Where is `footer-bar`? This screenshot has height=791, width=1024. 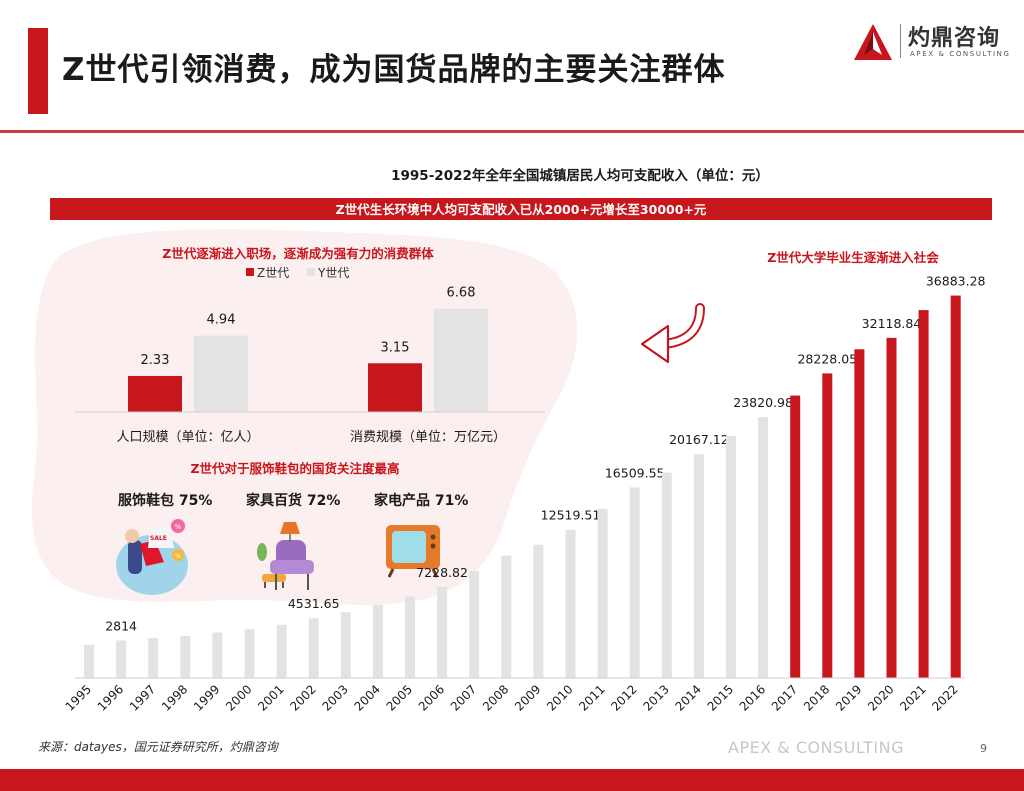 footer-bar is located at coordinates (512, 780).